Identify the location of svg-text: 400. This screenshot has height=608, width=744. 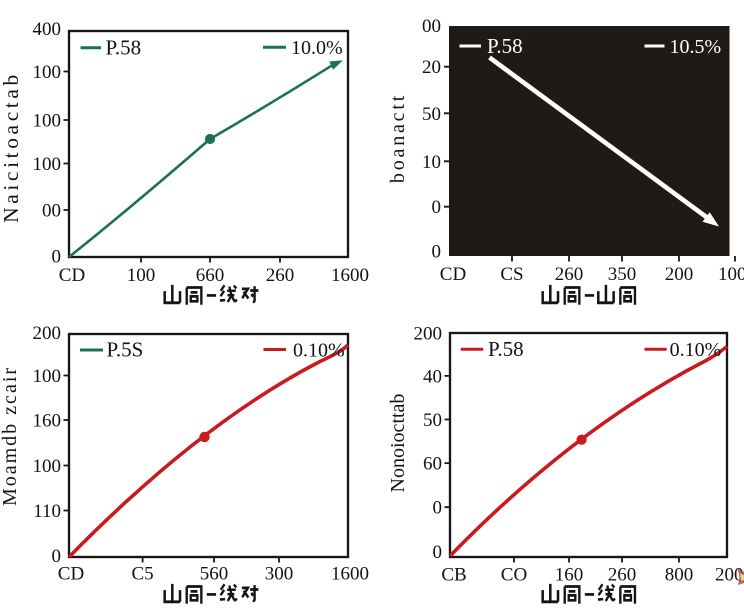
(47, 29).